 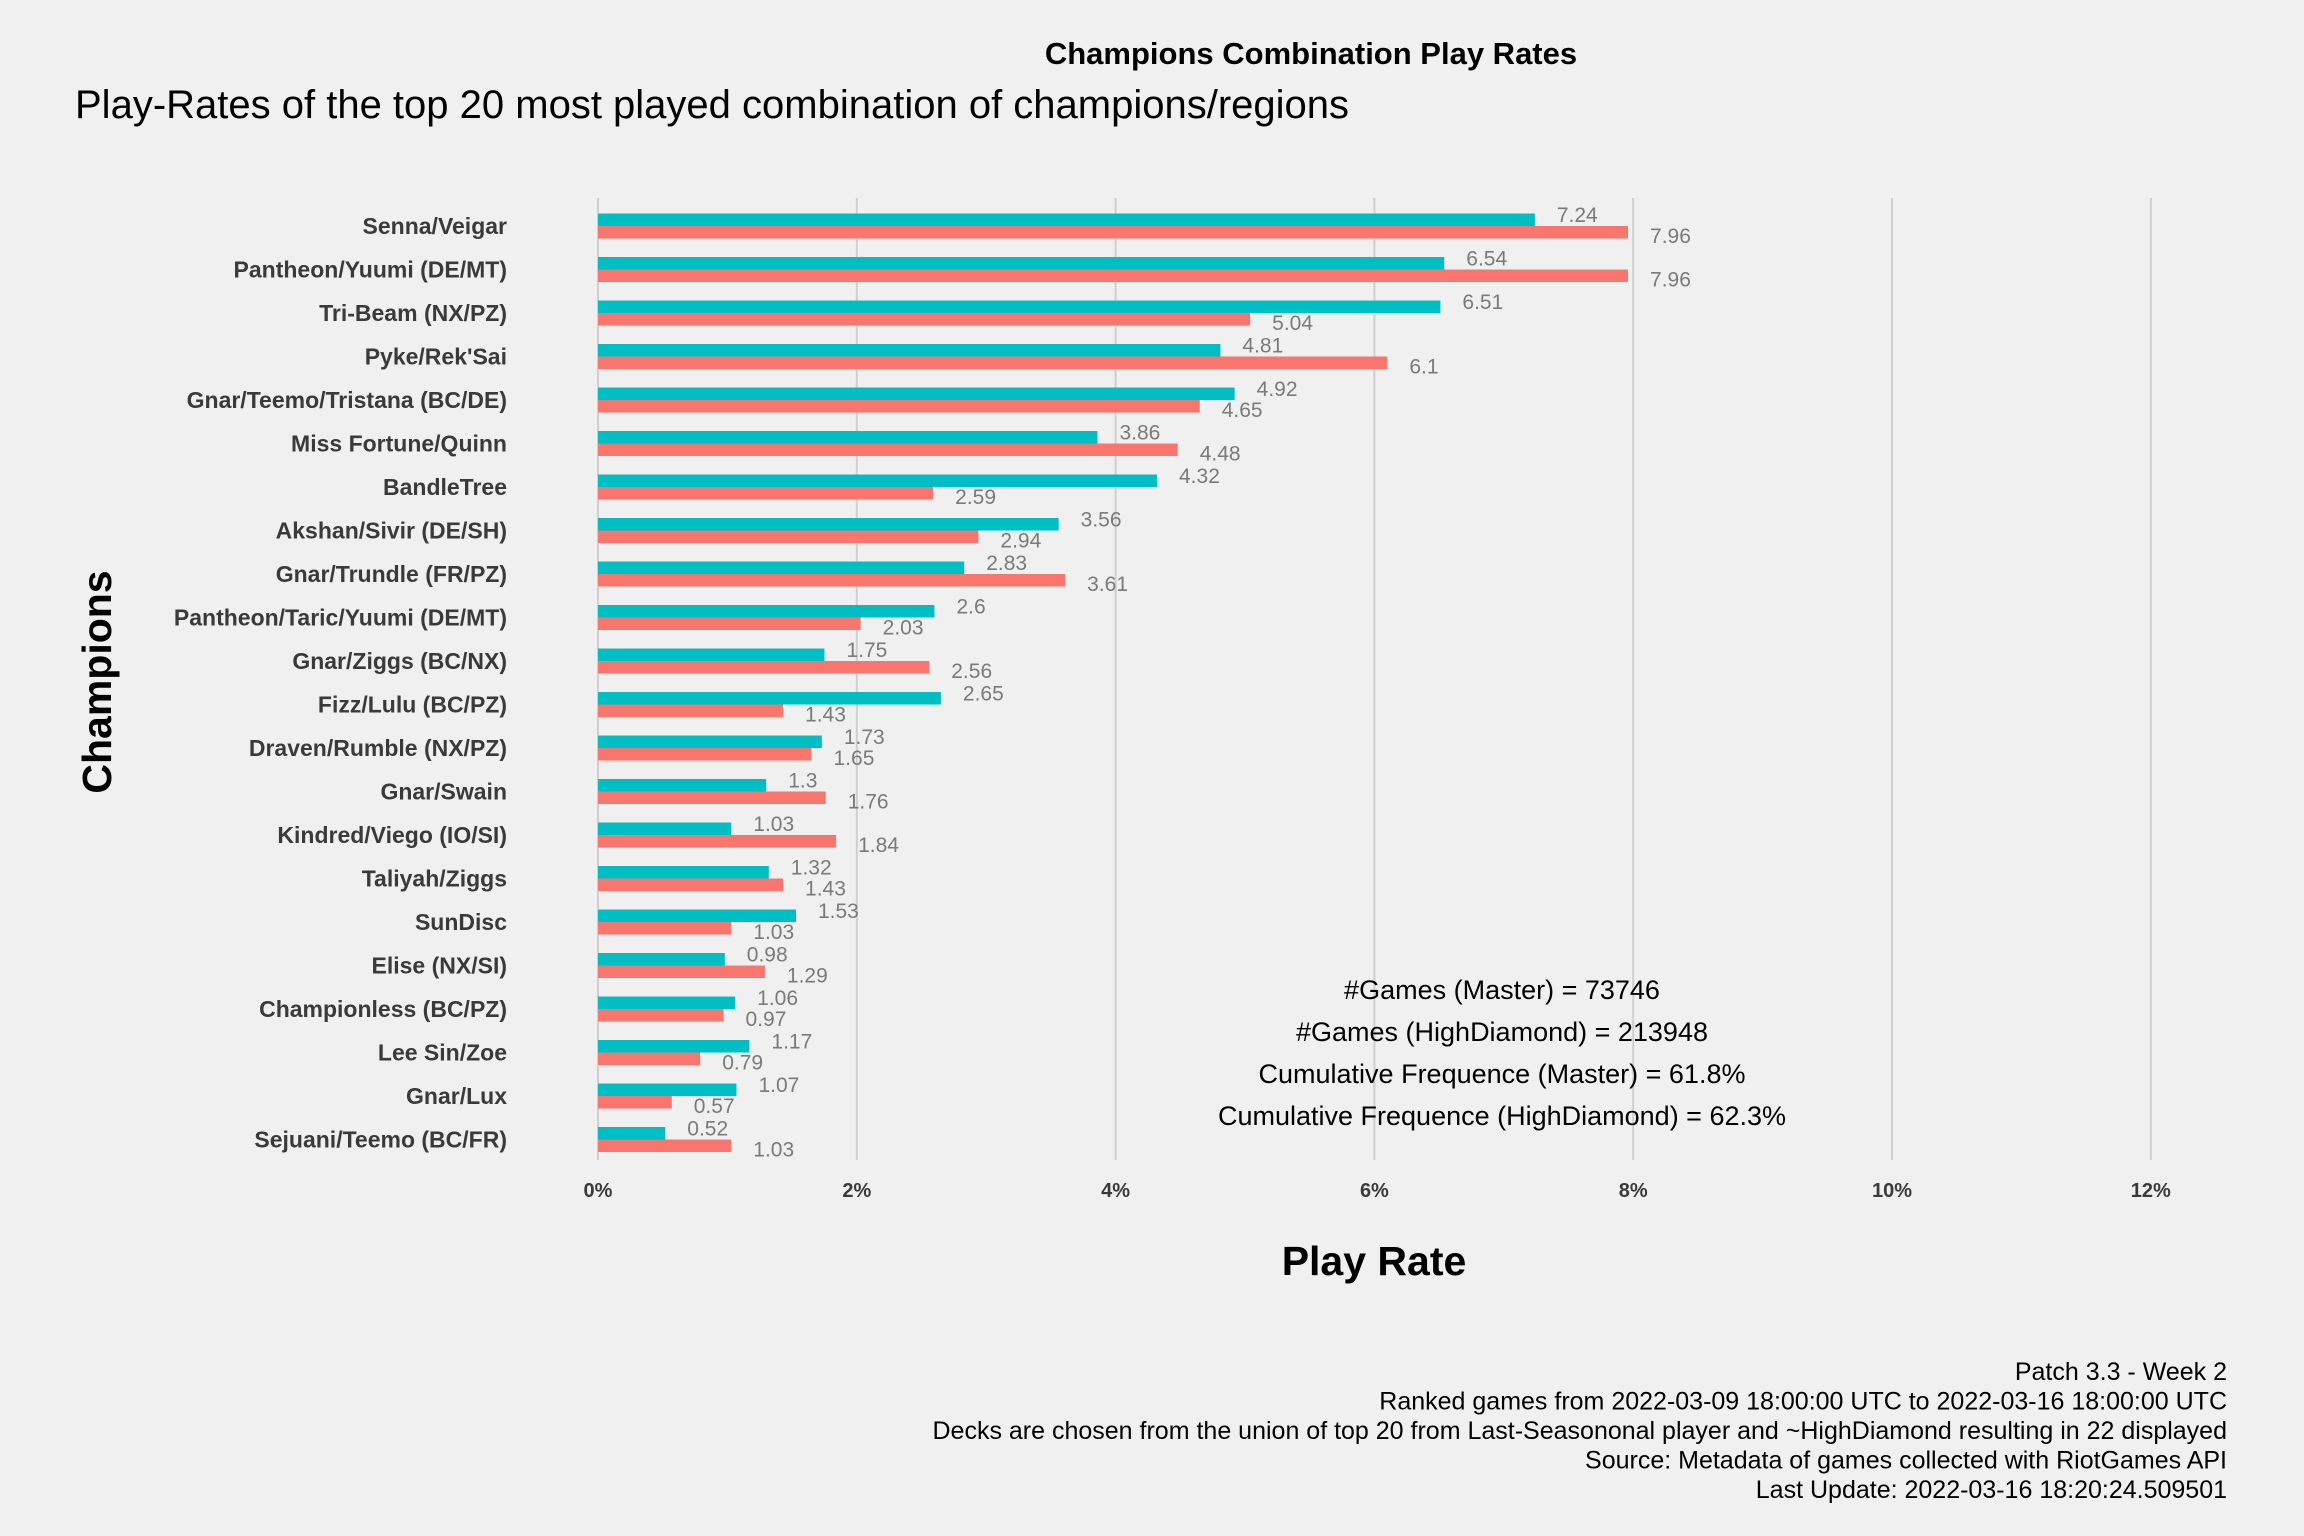 I want to click on footer-line: Last Update: 2022-03-16 18:20:24.509501, so click(x=1991, y=1490).